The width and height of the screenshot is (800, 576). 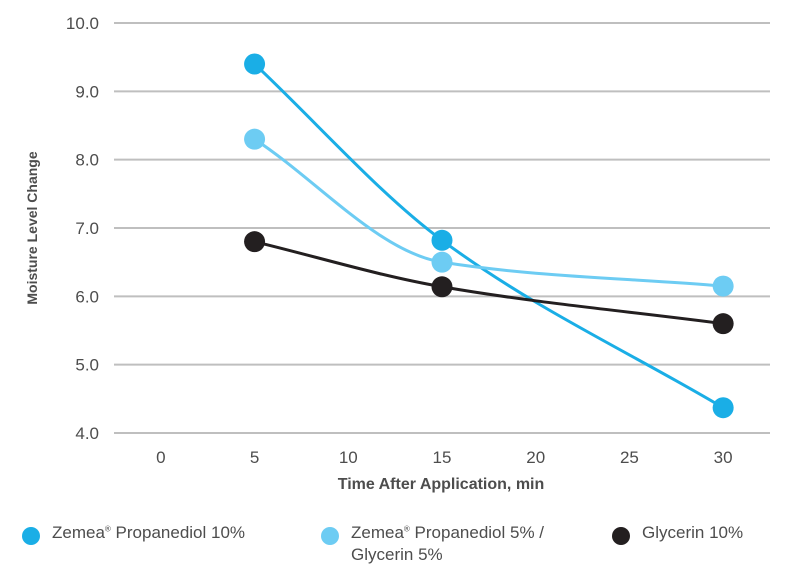 What do you see at coordinates (535, 457) in the screenshot?
I see `x-tick-label: 20` at bounding box center [535, 457].